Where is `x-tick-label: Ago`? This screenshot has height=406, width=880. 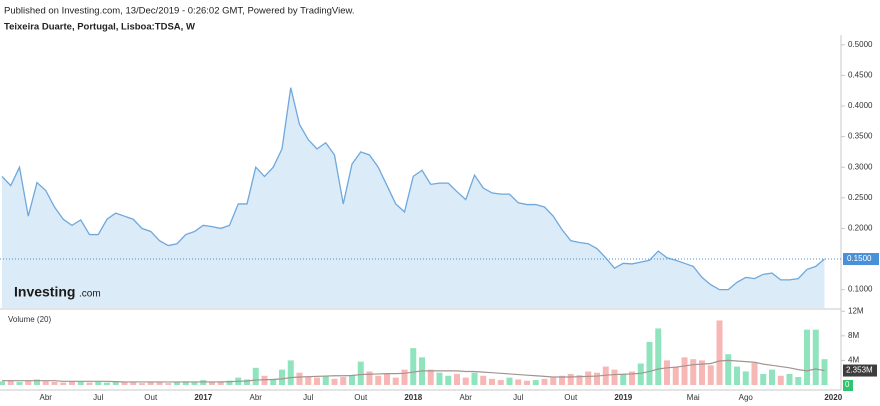
x-tick-label: Ago is located at coordinates (746, 397).